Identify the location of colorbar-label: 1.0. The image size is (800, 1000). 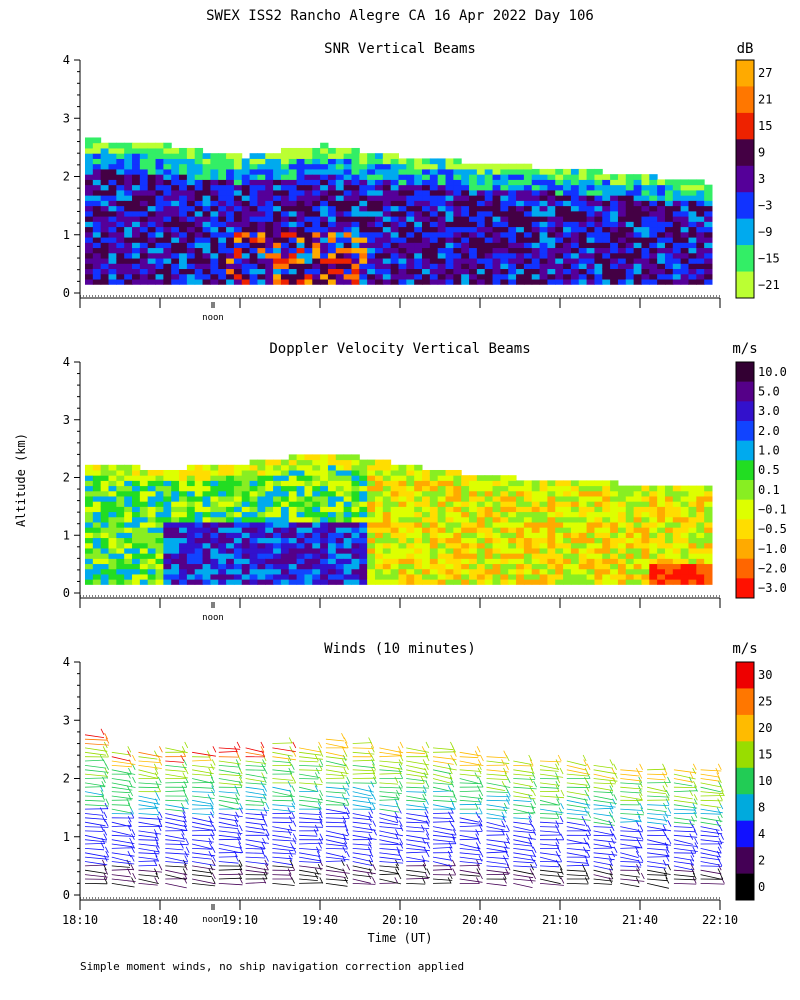
(769, 451).